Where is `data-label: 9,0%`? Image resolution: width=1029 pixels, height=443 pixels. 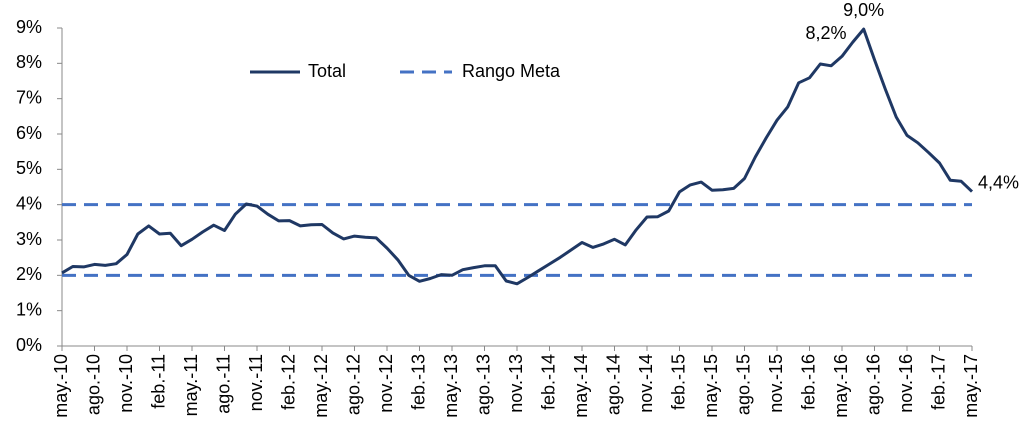
data-label: 9,0% is located at coordinates (863, 10).